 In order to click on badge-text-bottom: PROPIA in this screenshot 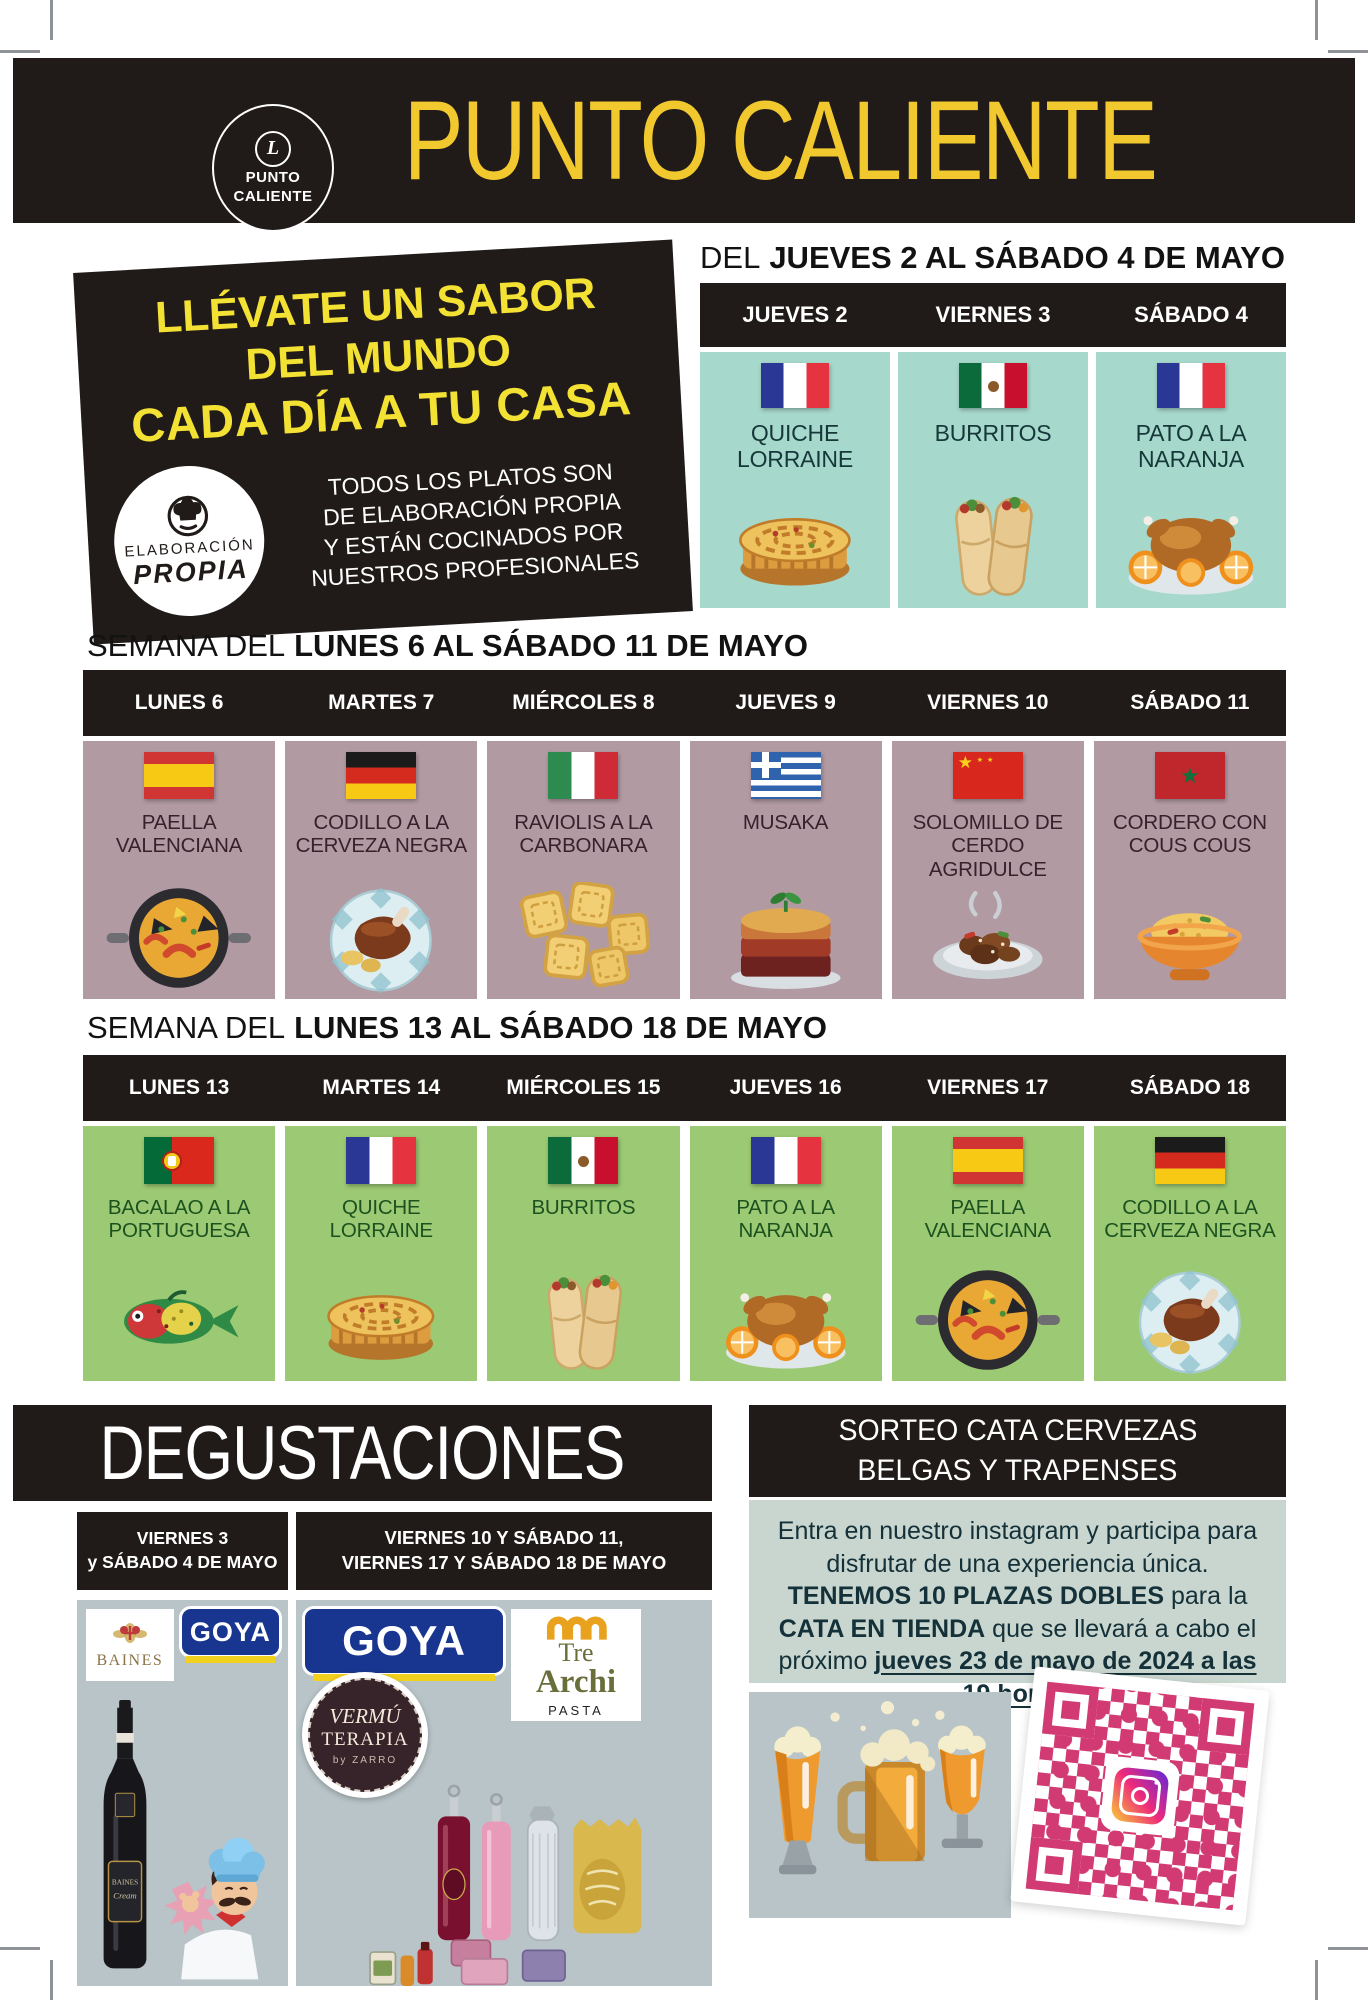, I will do `click(191, 572)`.